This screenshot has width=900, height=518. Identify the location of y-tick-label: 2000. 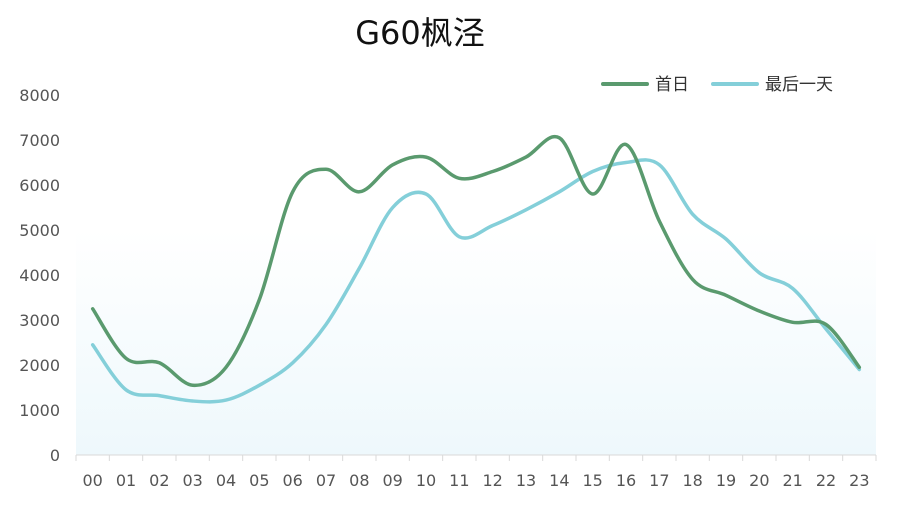
(39, 365).